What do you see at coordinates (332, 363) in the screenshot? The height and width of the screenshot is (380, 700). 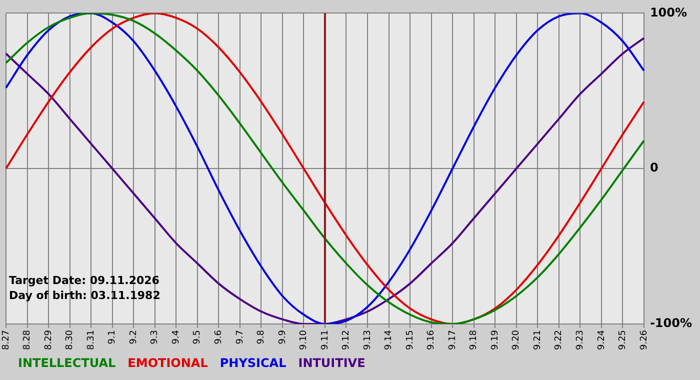 I see `text: INTUITIVE` at bounding box center [332, 363].